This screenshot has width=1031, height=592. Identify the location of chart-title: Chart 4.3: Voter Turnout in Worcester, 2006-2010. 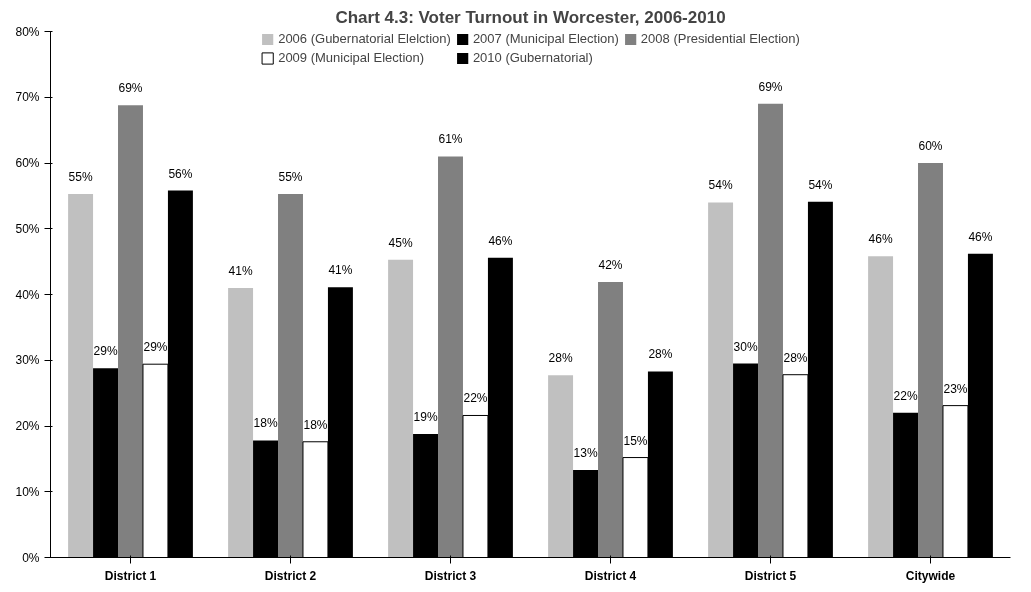
(530, 17).